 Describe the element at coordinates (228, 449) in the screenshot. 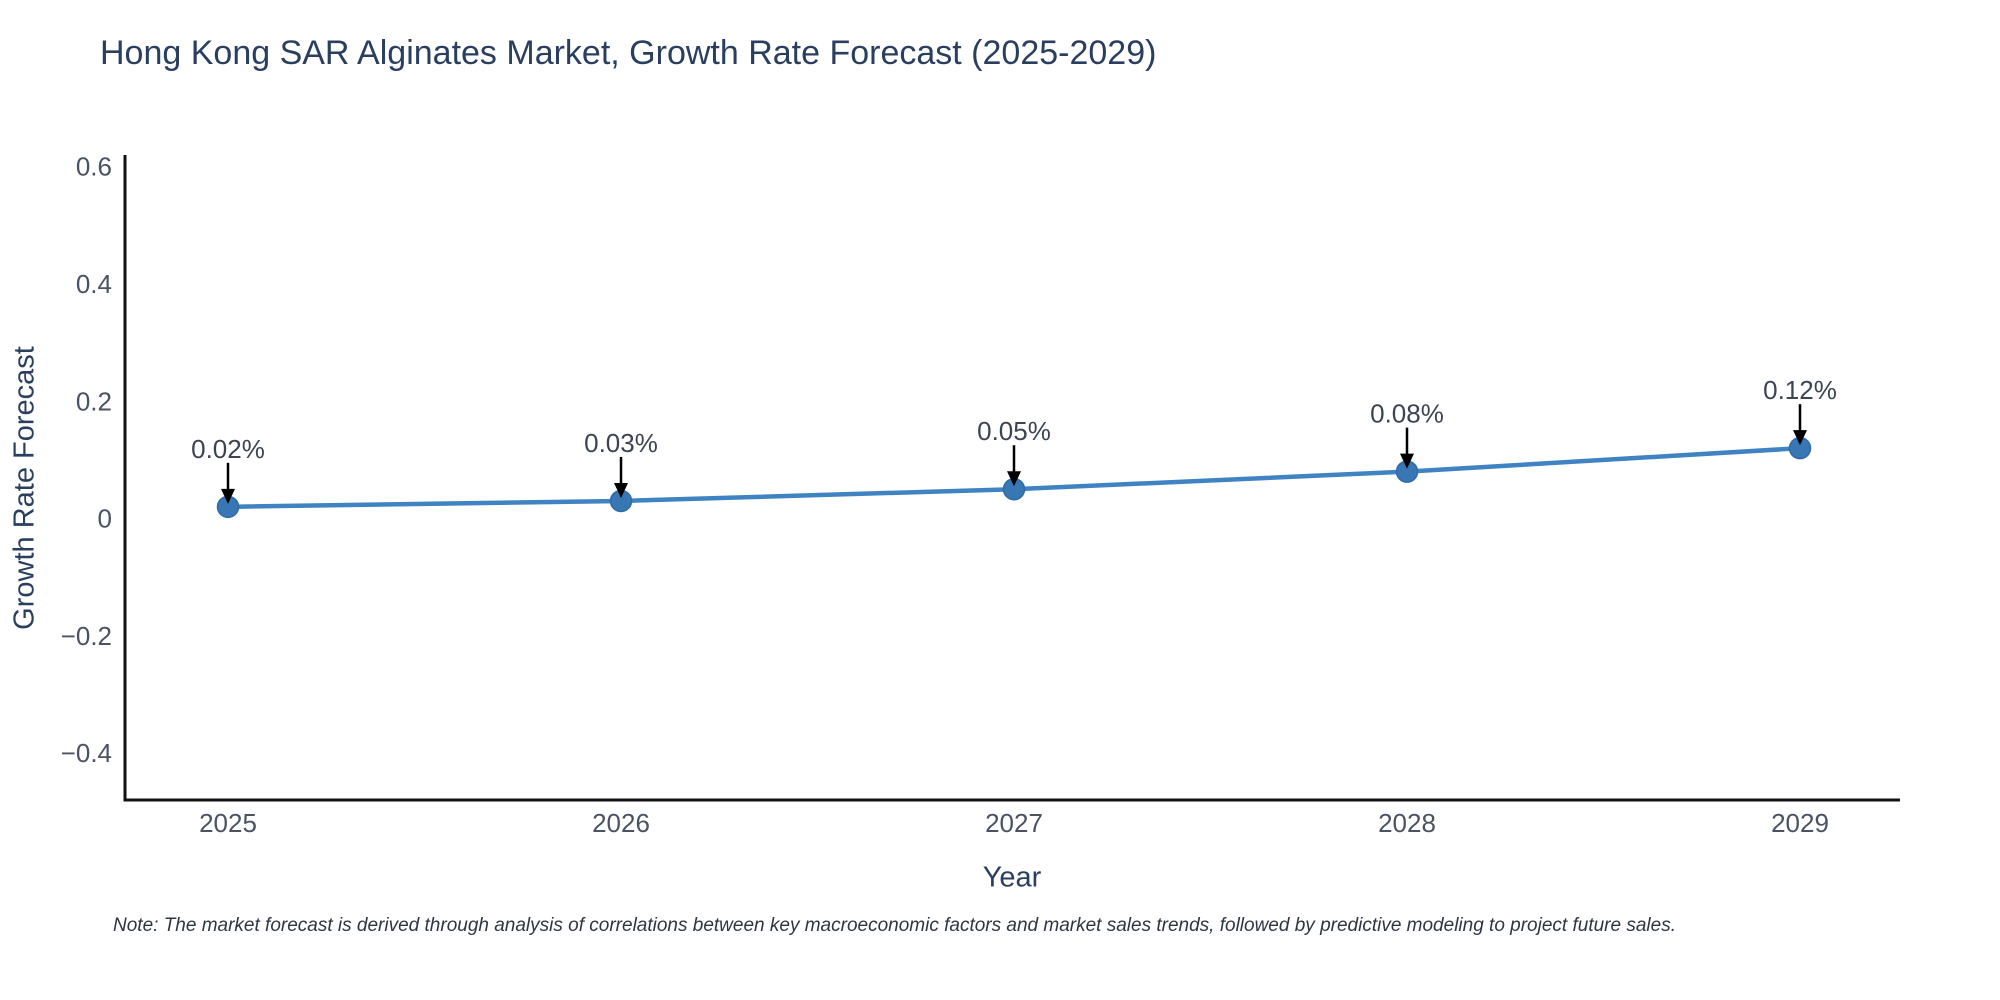

I see `annotation-label: 0.02%` at that location.